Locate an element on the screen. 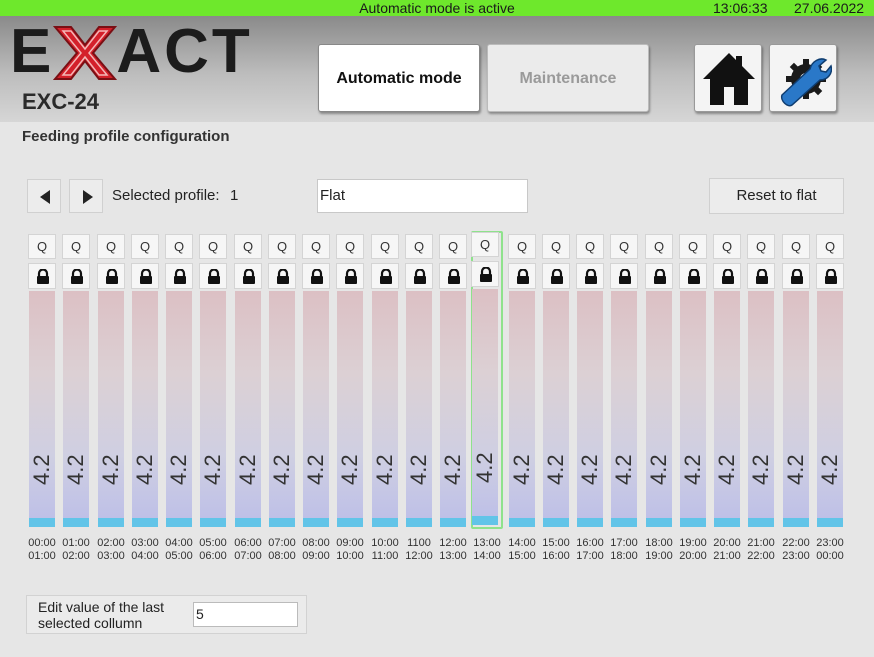 Image resolution: width=874 pixels, height=657 pixels. automatic-mode-button: Automatic mode is located at coordinates (399, 78).